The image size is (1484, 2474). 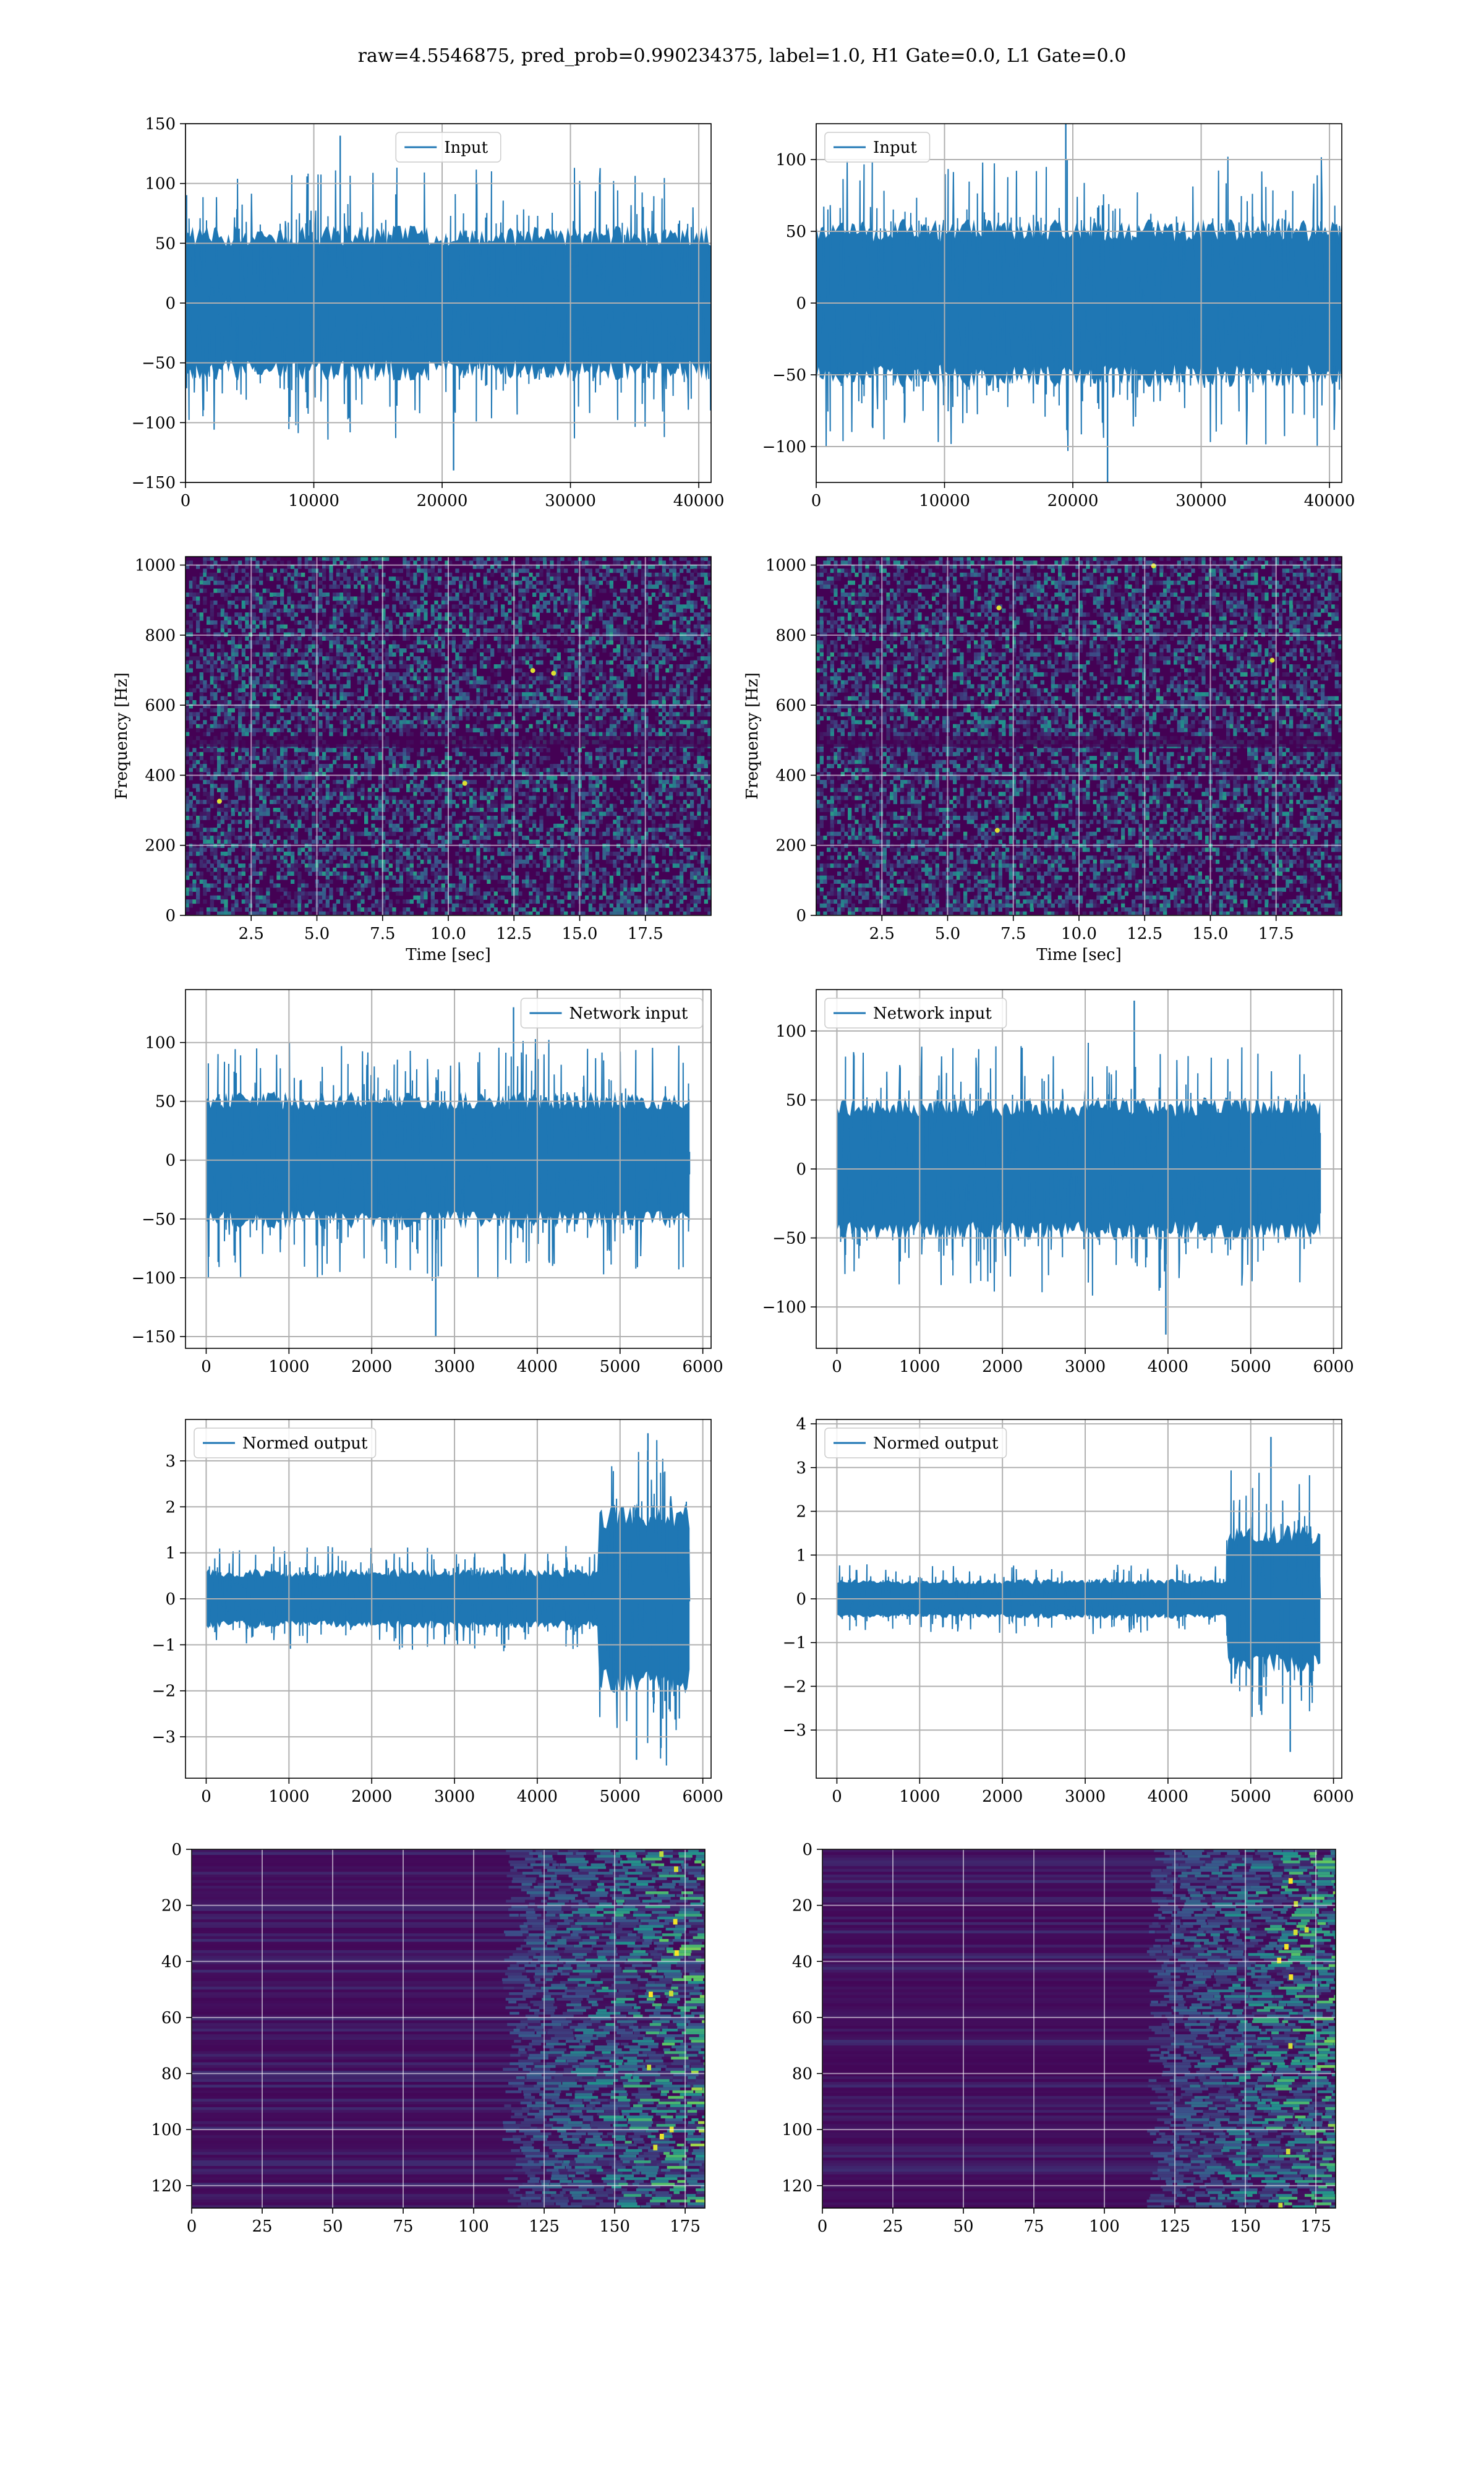 I want to click on network-input-l1-xtick-label: 1000, so click(x=919, y=1367).